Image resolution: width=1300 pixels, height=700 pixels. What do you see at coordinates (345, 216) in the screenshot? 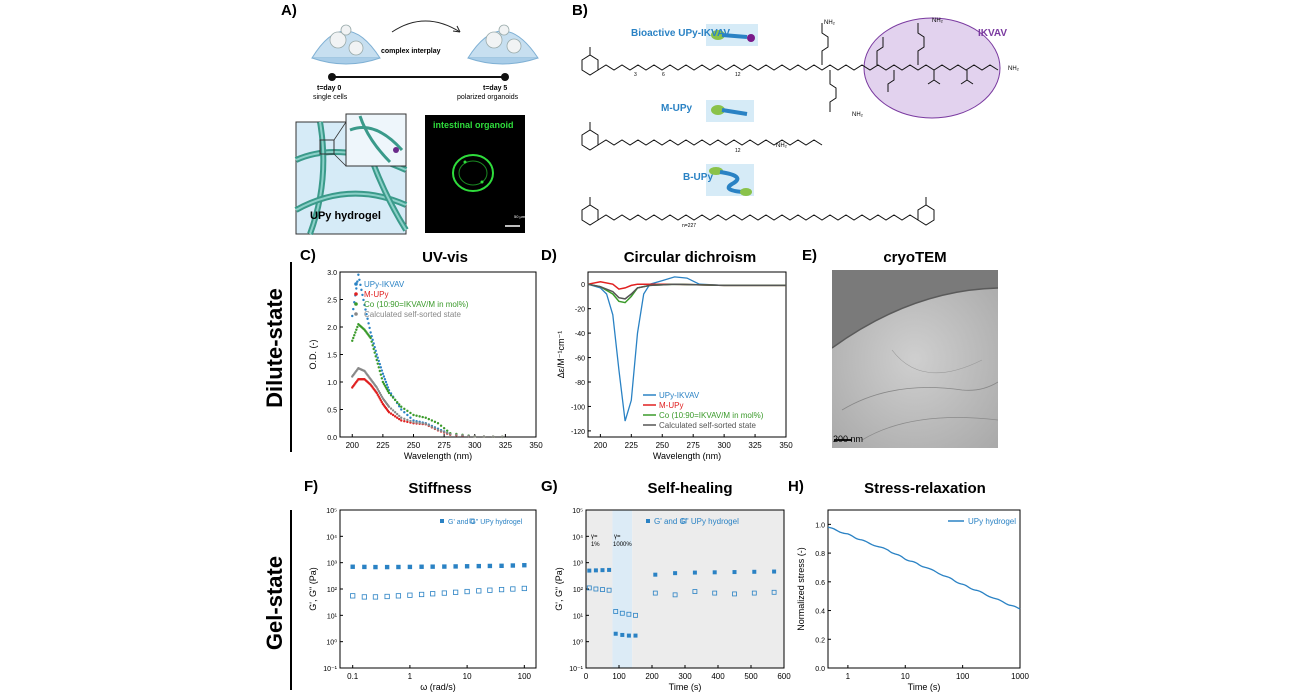
I see `hydrogel-label: UPy hydrogel` at bounding box center [345, 216].